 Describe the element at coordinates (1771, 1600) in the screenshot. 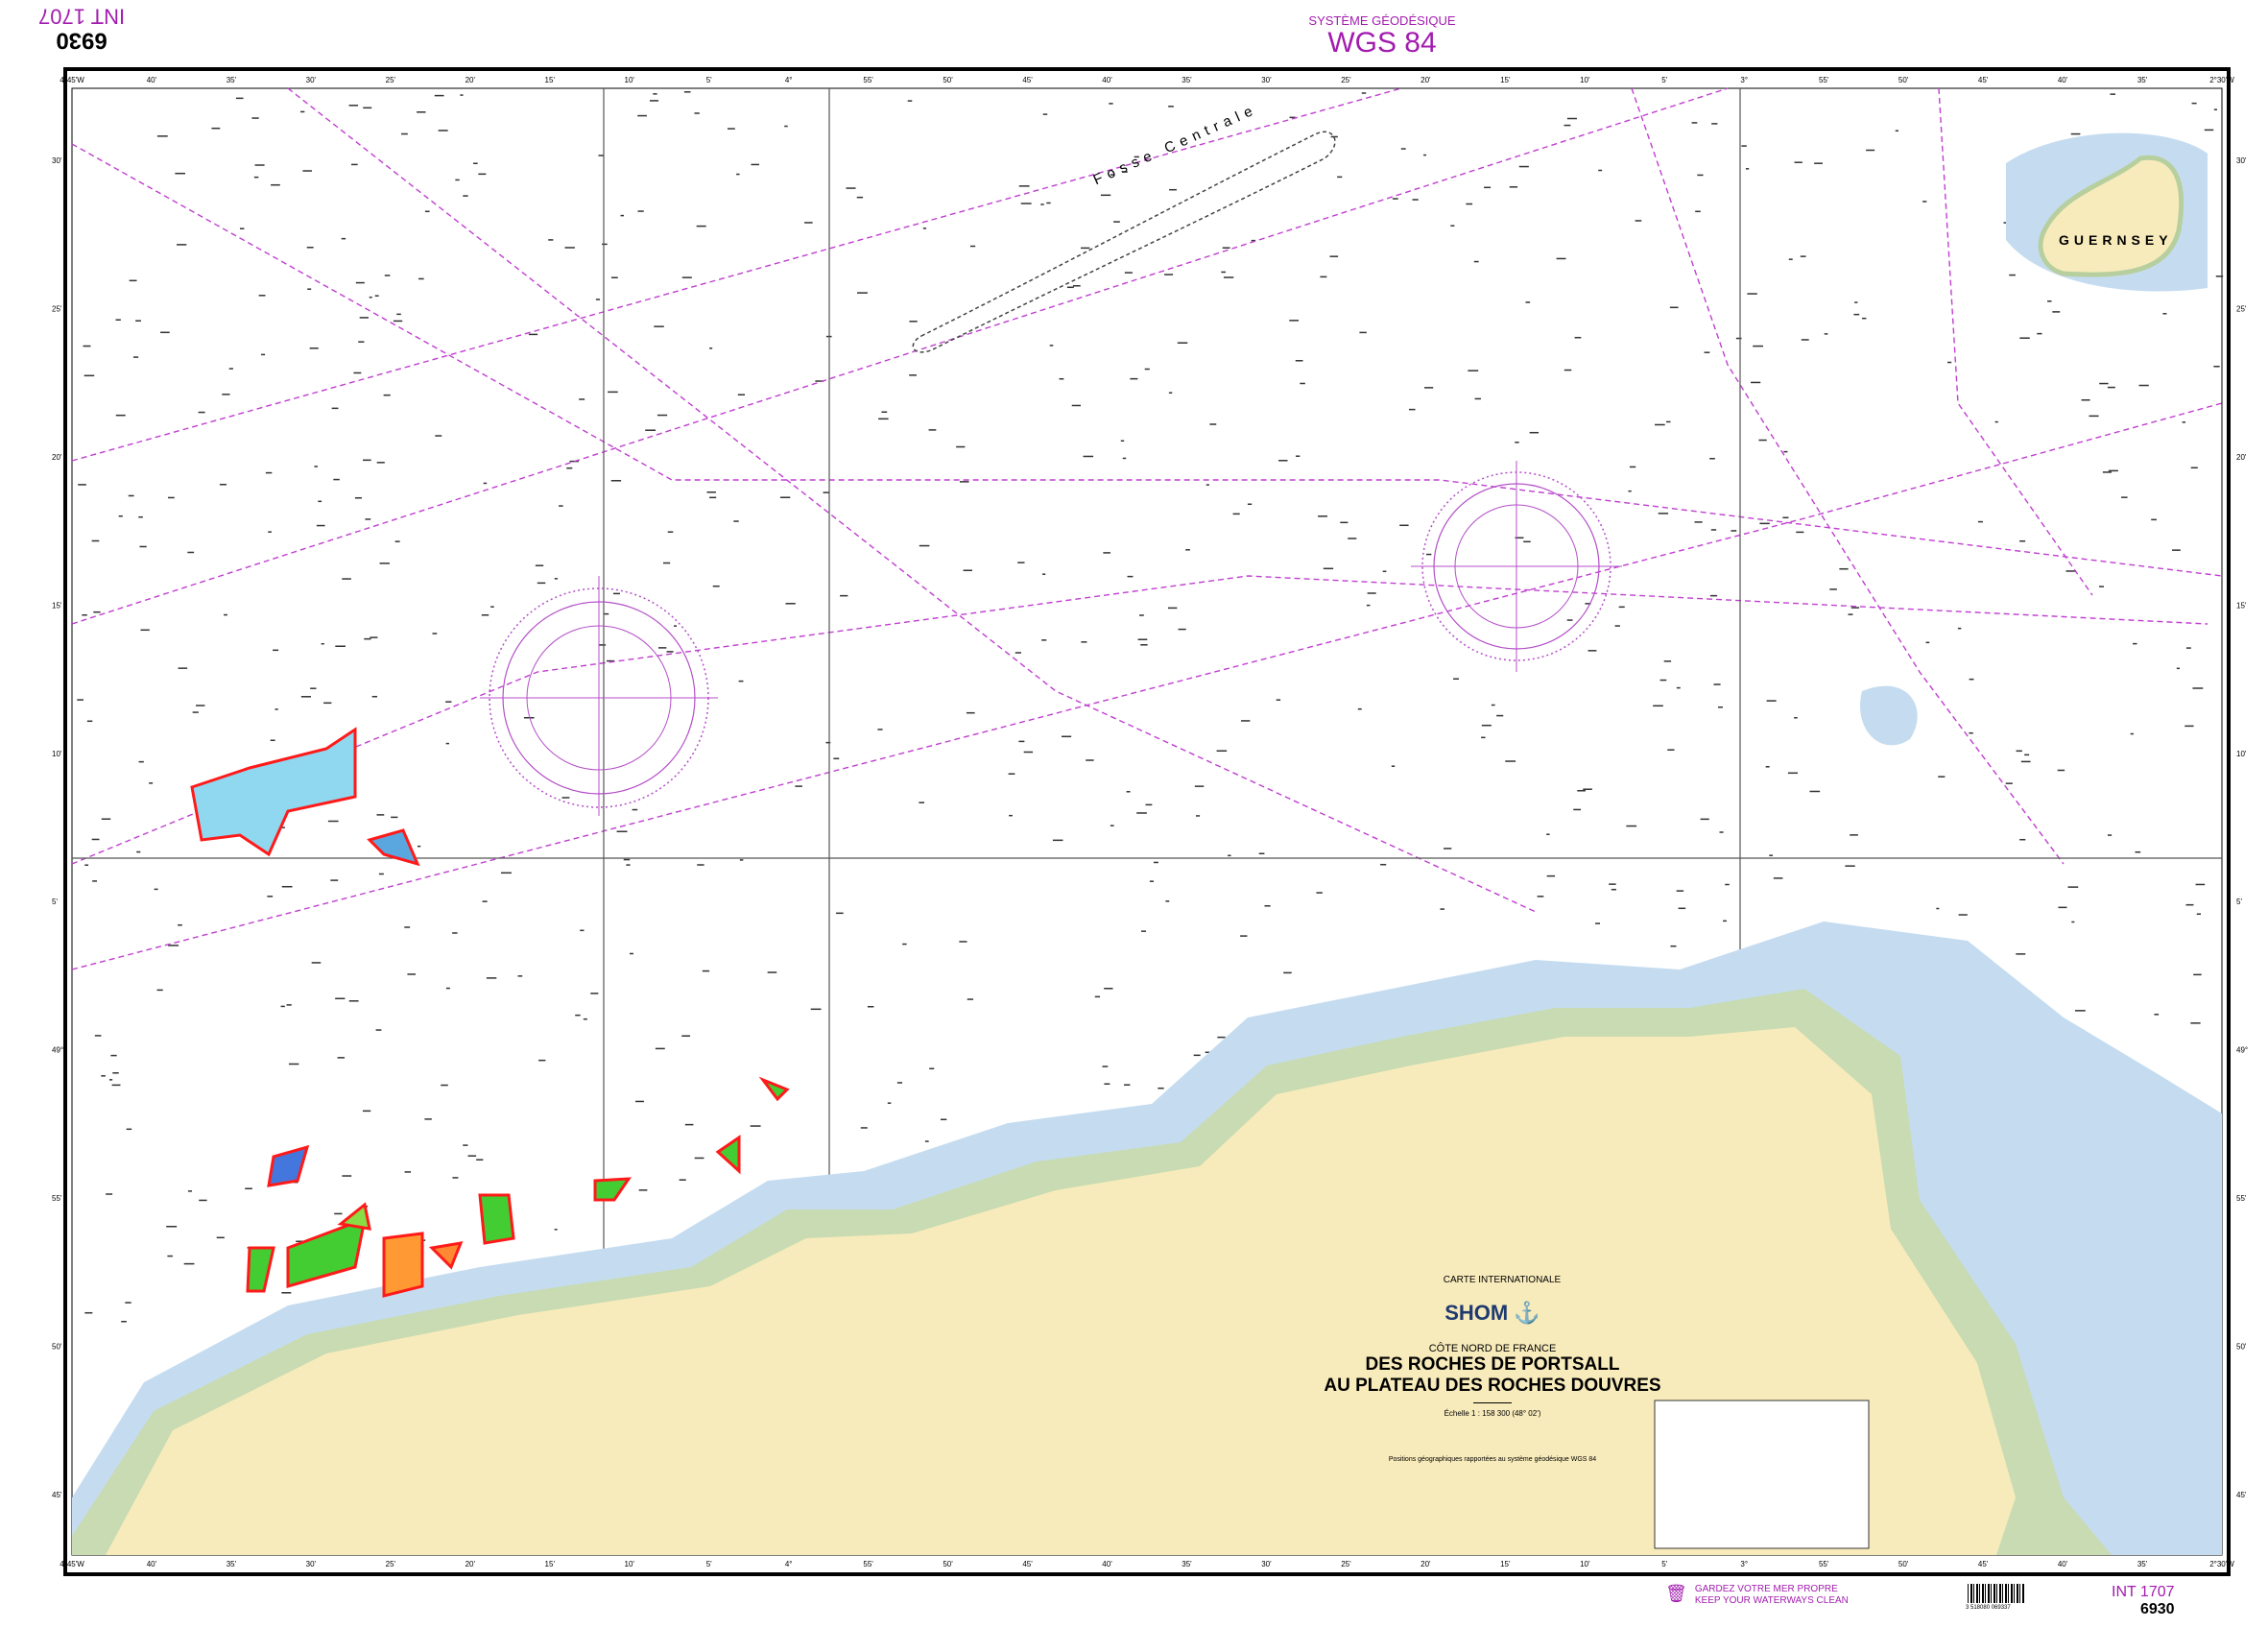

I see `slogan-en: KEEP YOUR WATERWAYS CLEAN` at that location.